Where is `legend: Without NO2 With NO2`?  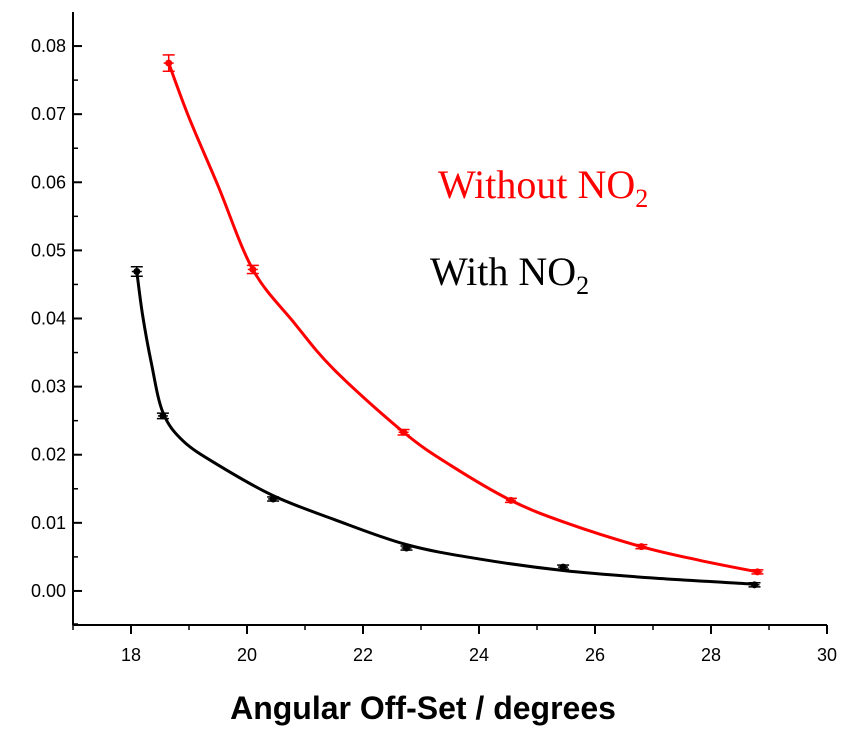 legend: Without NO2 With NO2 is located at coordinates (539, 231).